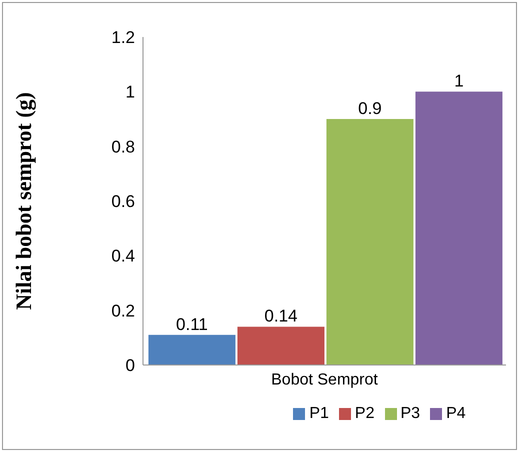 The height and width of the screenshot is (464, 531). What do you see at coordinates (130, 366) in the screenshot?
I see `y-tick-label: 0` at bounding box center [130, 366].